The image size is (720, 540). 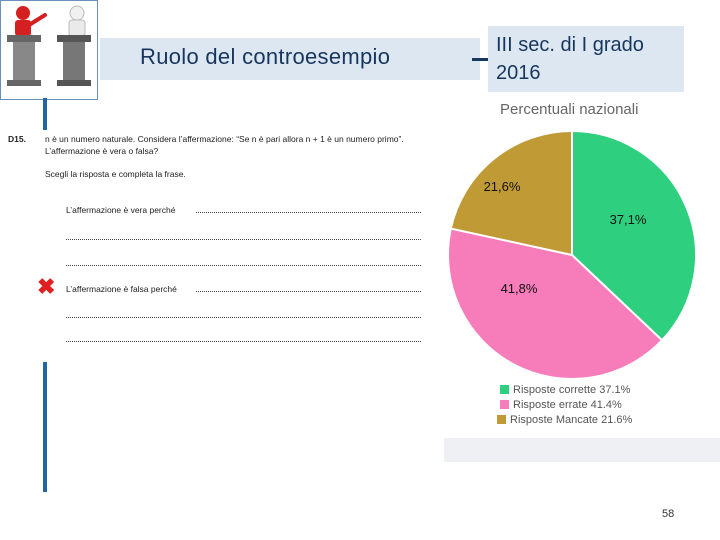 I want to click on option-true-label: L’affermazione è vera perché, so click(x=122, y=210).